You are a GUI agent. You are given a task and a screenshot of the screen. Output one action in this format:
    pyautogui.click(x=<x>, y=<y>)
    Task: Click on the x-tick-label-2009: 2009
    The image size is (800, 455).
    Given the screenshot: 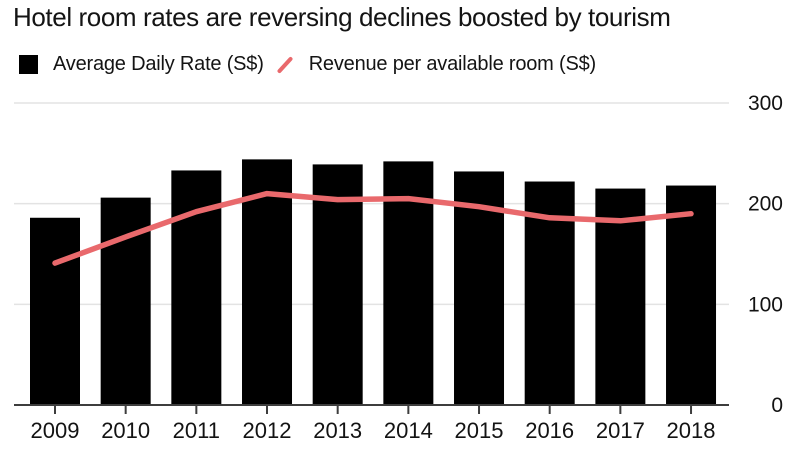 What is the action you would take?
    pyautogui.click(x=55, y=430)
    